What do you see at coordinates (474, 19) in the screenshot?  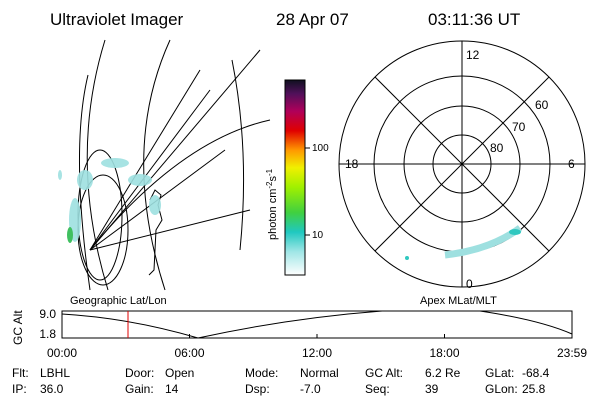 I see `time: 03:11:36 UT` at bounding box center [474, 19].